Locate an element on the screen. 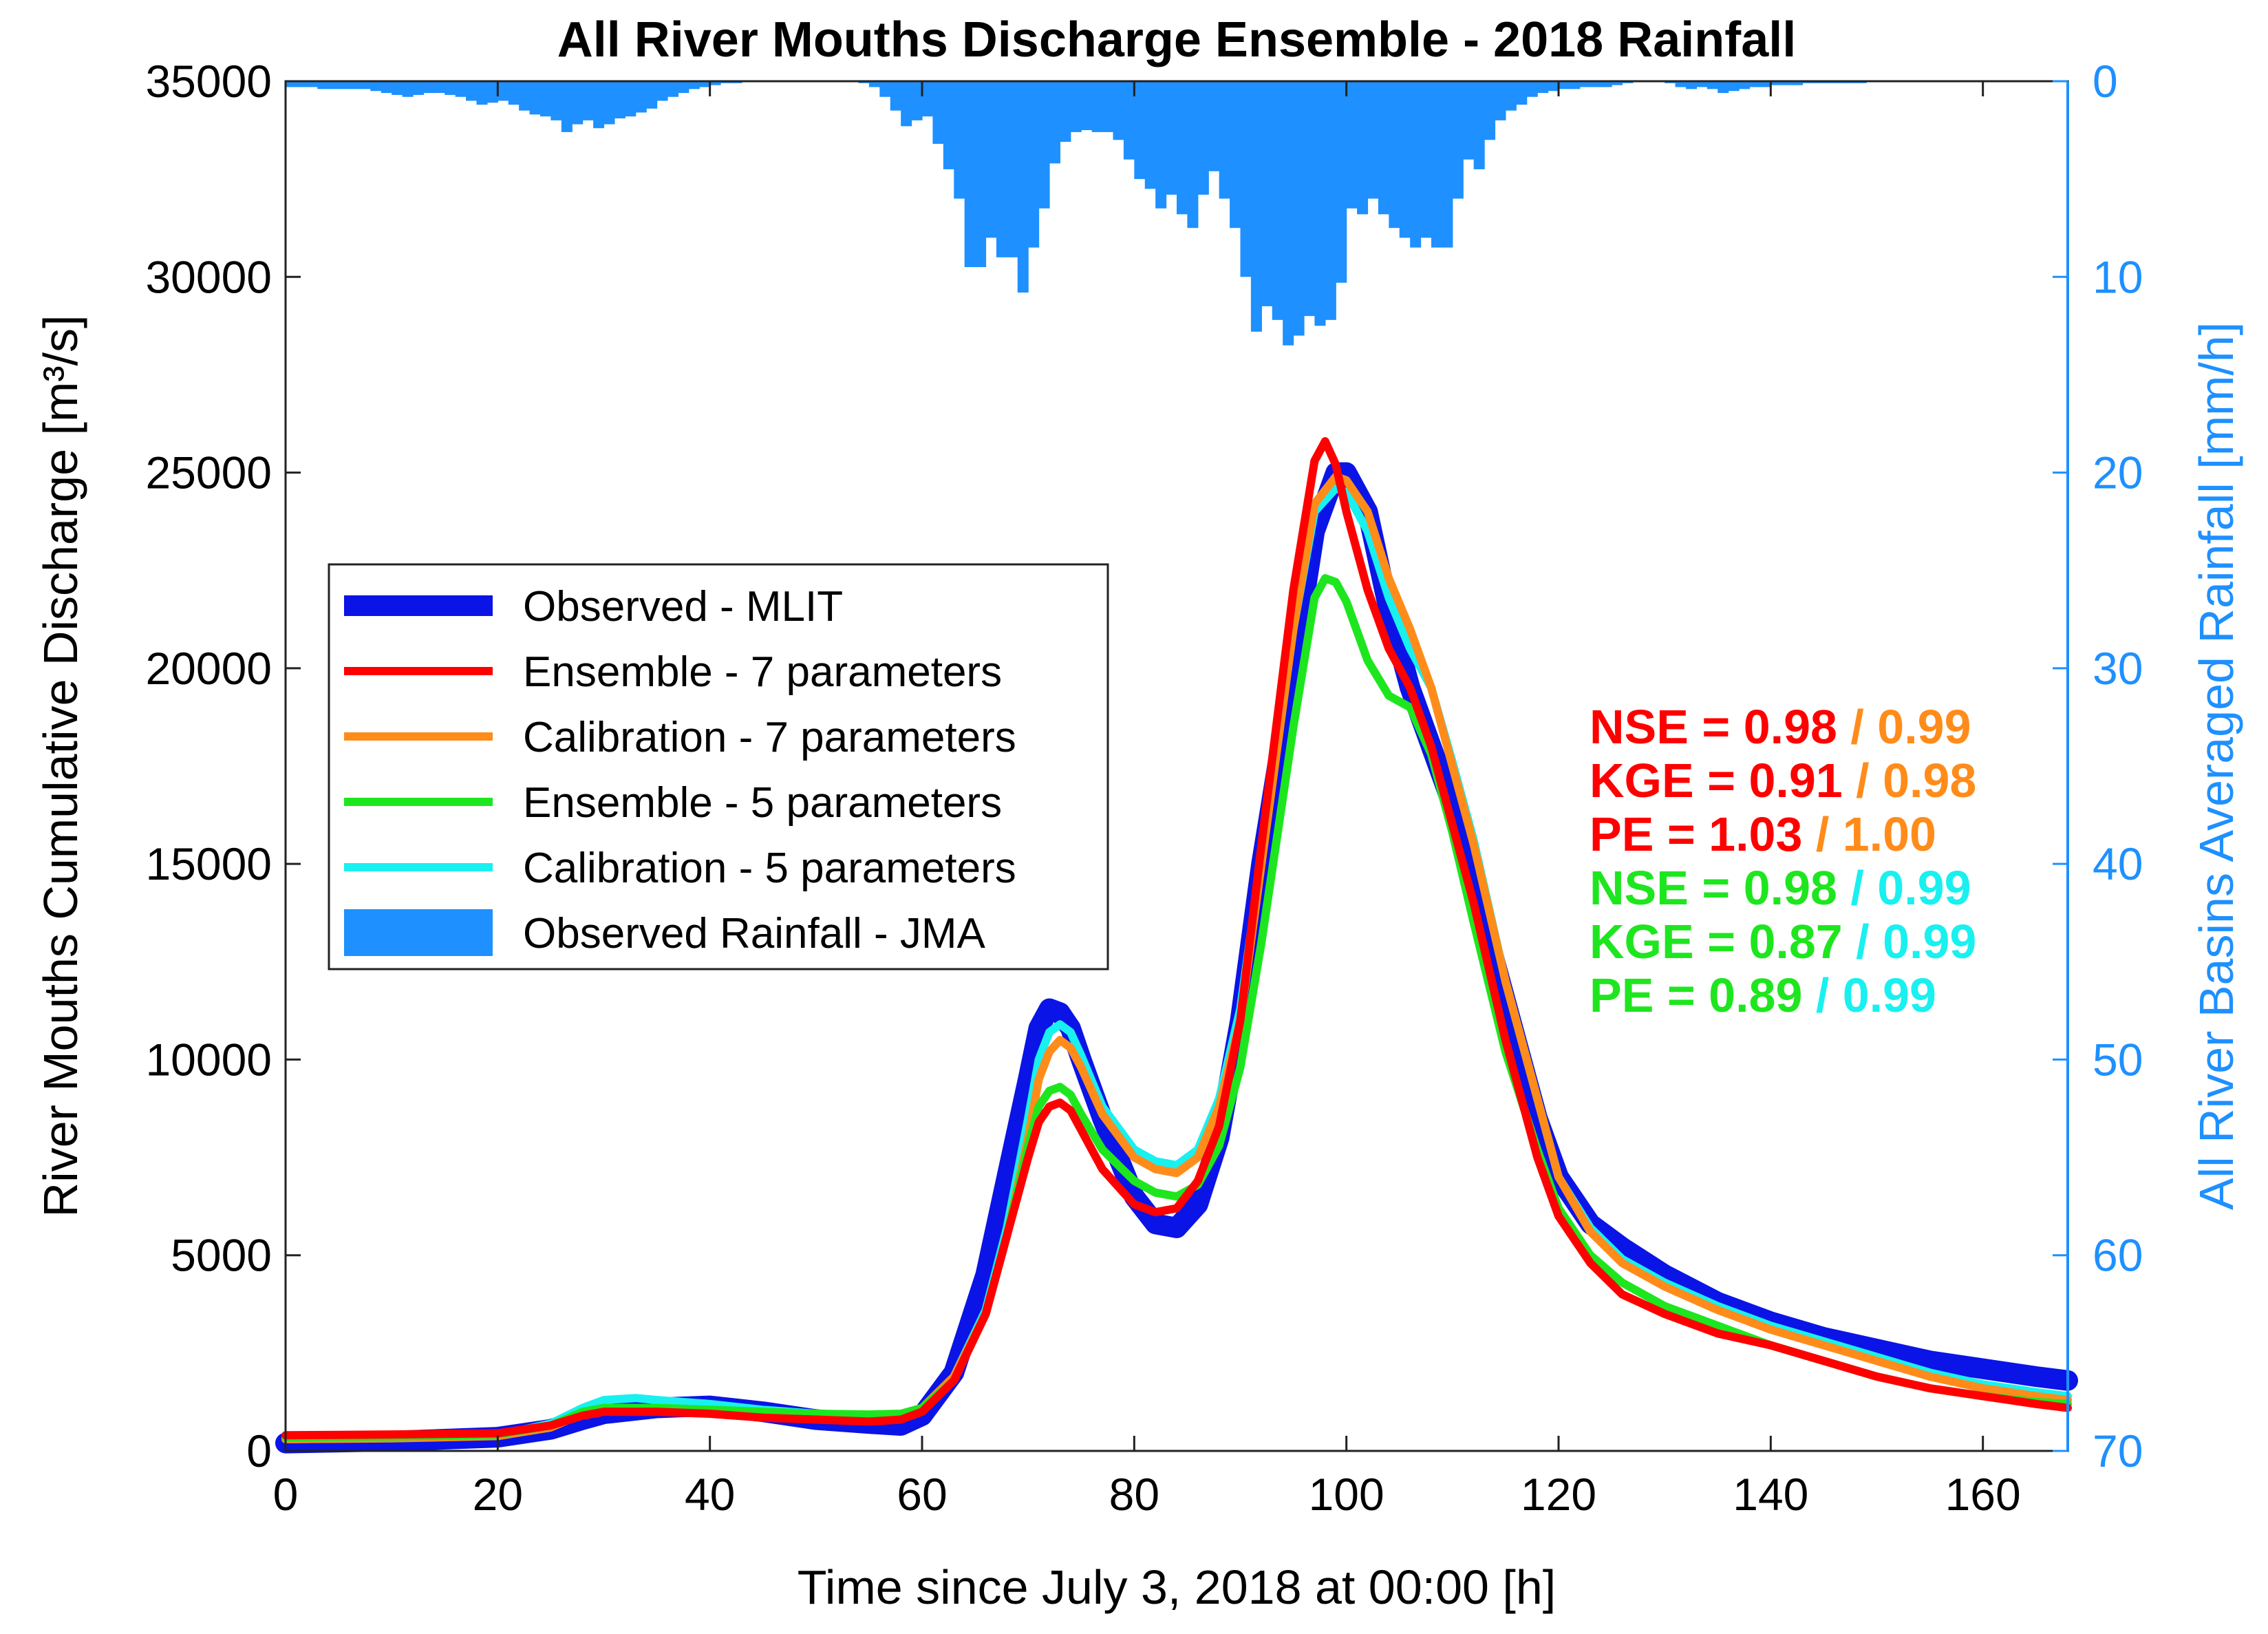 This screenshot has width=2268, height=1634. metric-line: NSE = 0.98 / 0.99 is located at coordinates (1780, 727).